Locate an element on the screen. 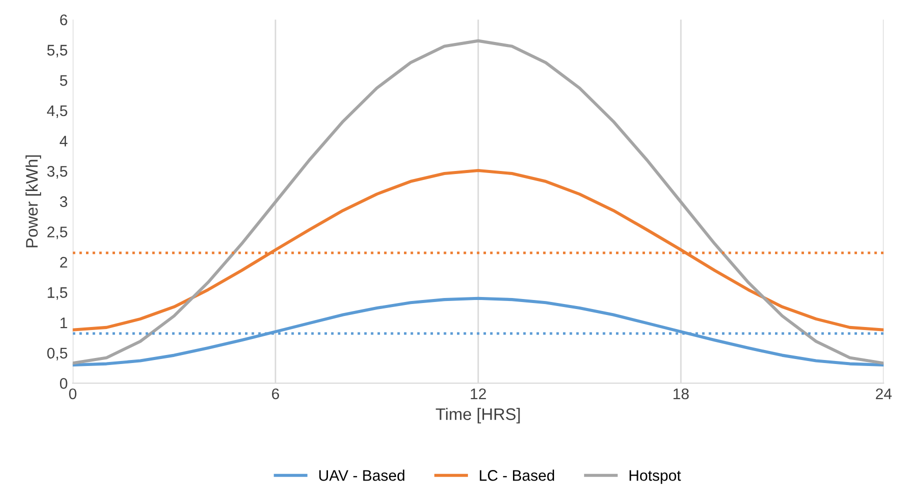  x-tick-label: 18 is located at coordinates (681, 394).